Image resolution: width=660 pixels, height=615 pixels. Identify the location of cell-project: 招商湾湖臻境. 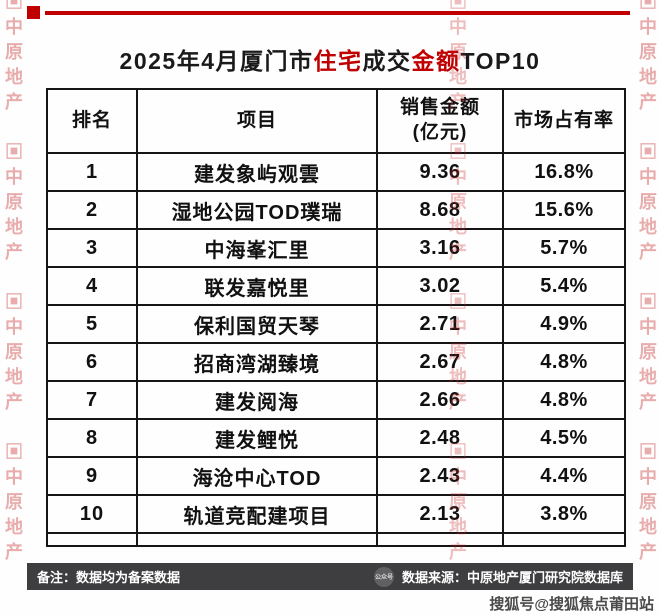
(257, 362).